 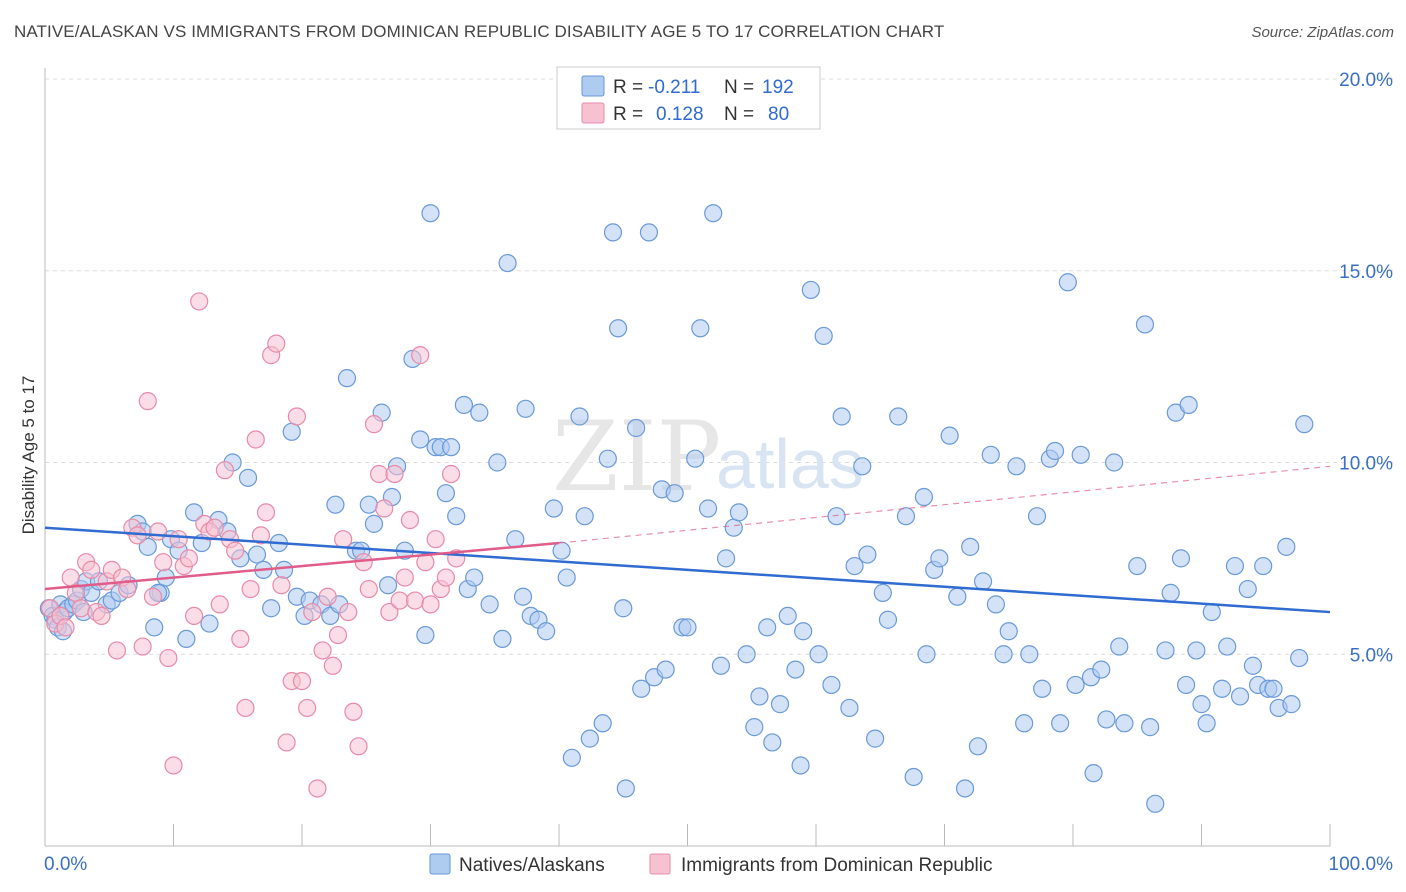 What do you see at coordinates (739, 87) in the screenshot?
I see `legend-n-label-1: N =` at bounding box center [739, 87].